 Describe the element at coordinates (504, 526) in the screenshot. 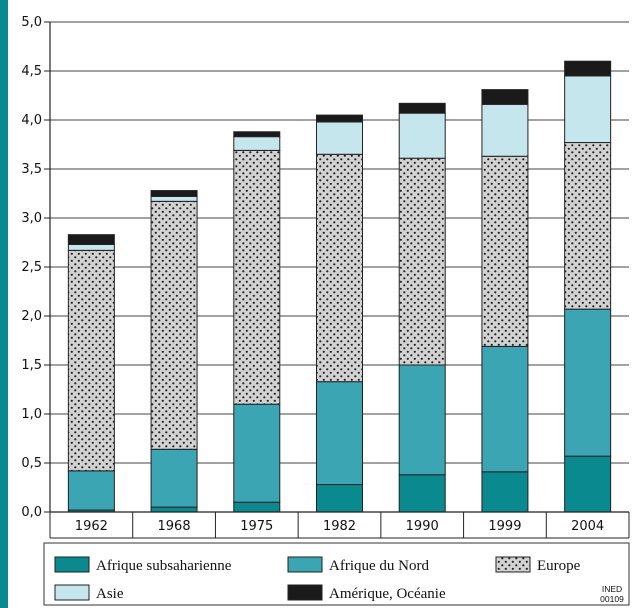

I see `x-tick-label: 1999` at that location.